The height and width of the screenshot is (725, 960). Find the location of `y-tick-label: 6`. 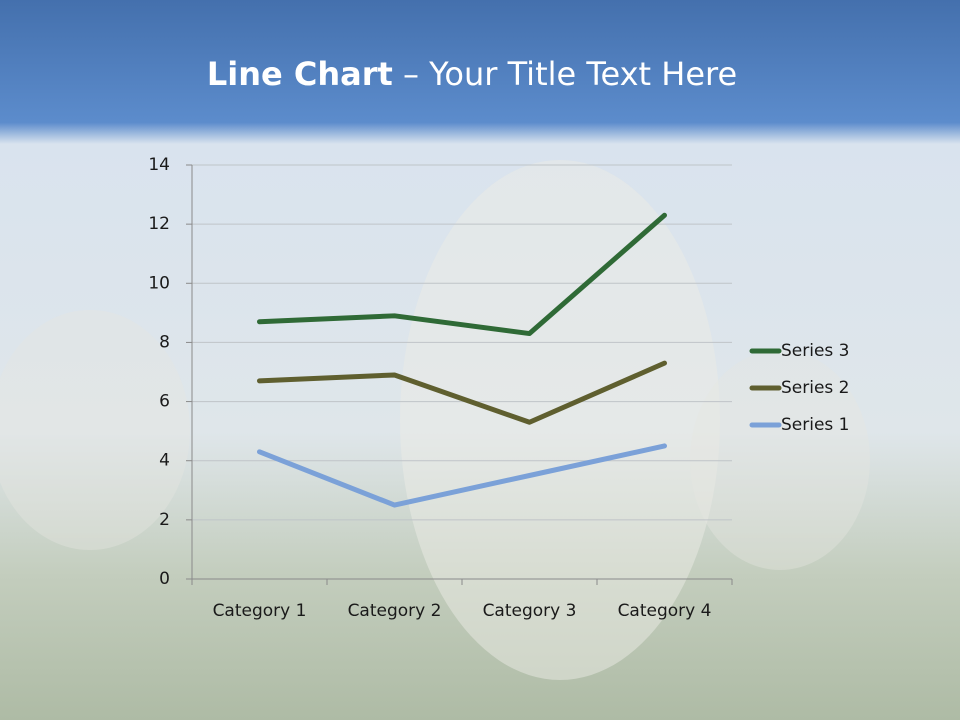

y-tick-label: 6 is located at coordinates (164, 402).